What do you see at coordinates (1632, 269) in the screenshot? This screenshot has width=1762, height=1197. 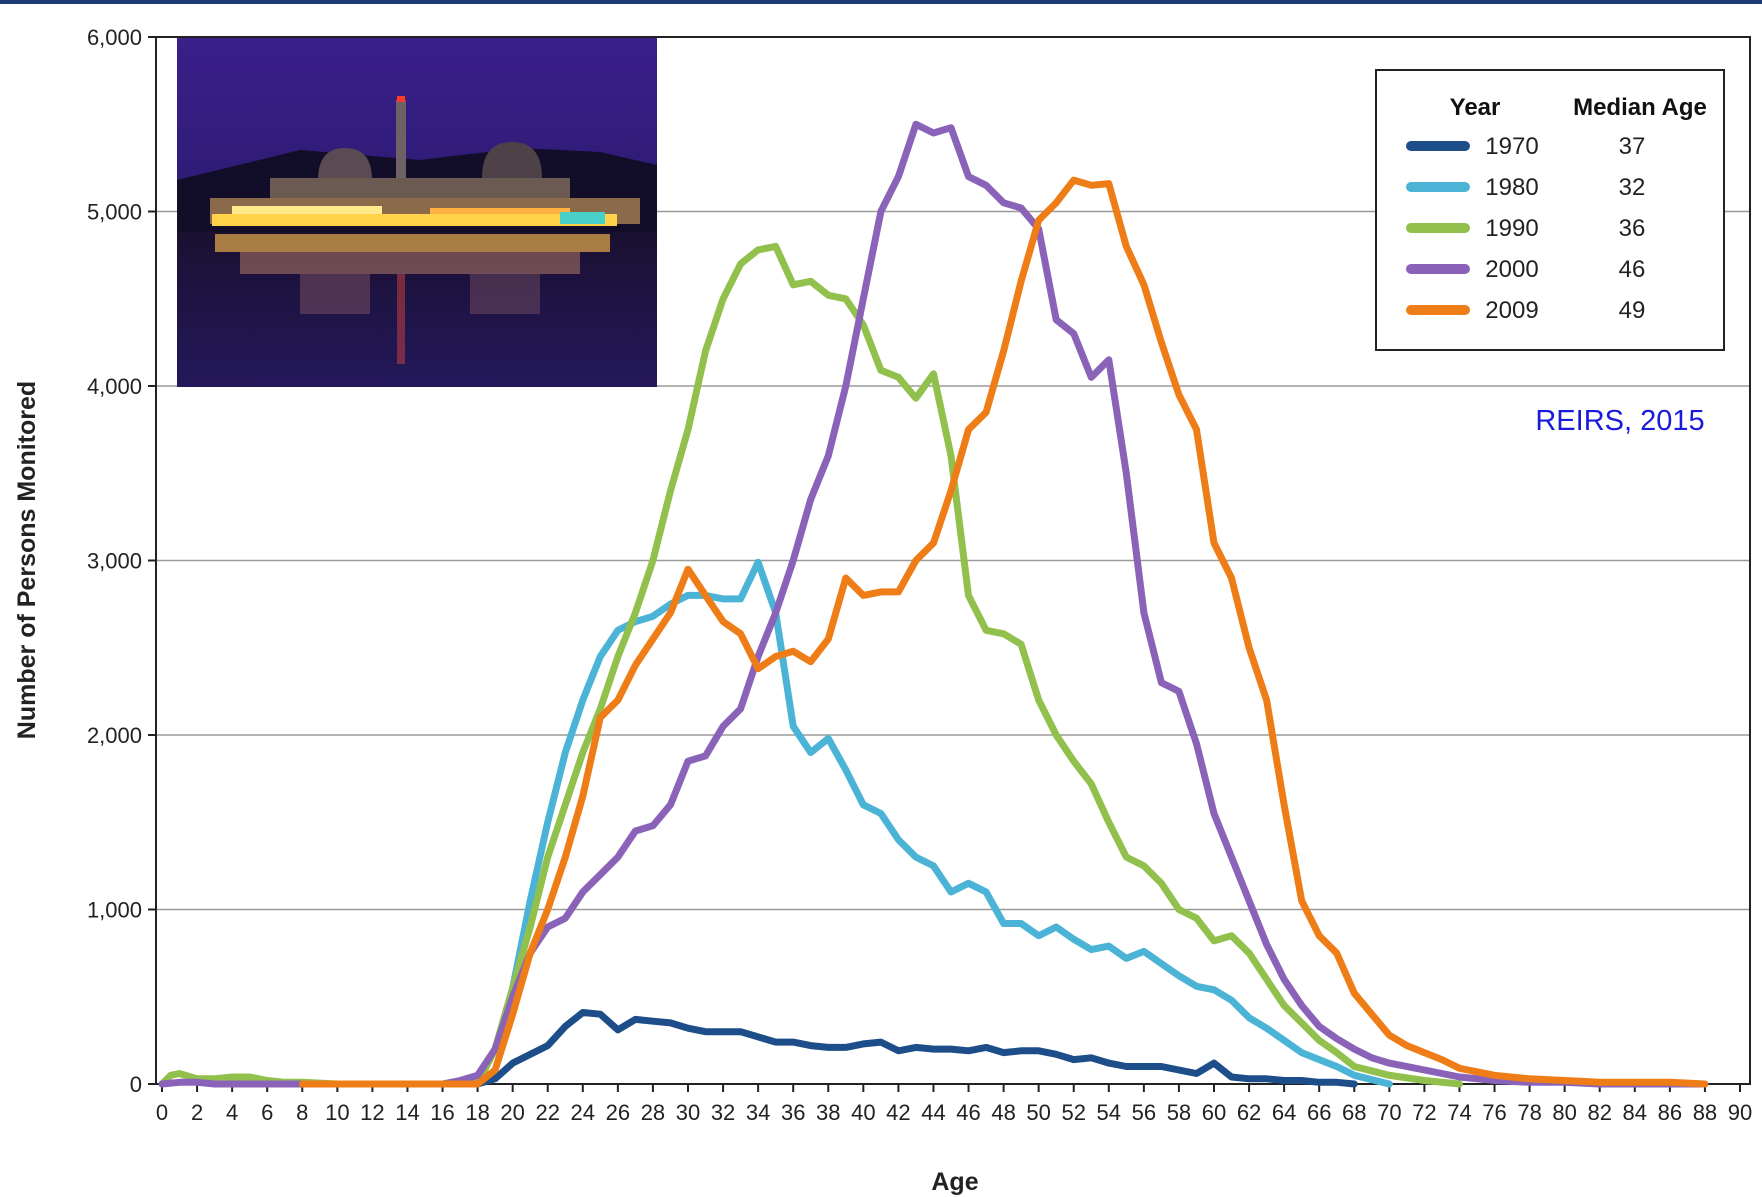 I see `legend-median-2000: 46` at bounding box center [1632, 269].